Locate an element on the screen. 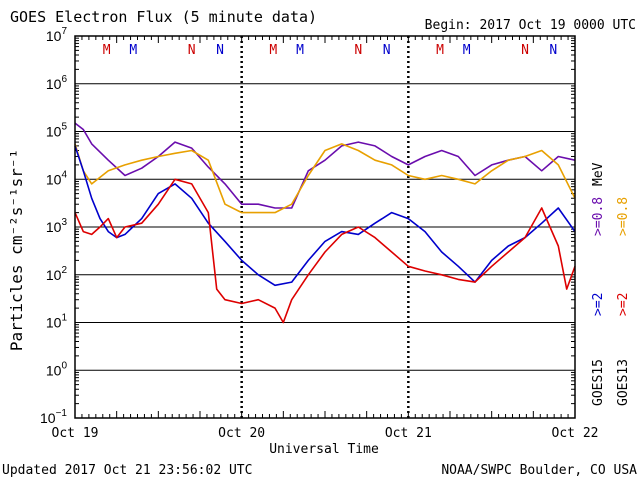 The width and height of the screenshot is (640, 480). y-tick-label: 10¹ is located at coordinates (57, 322).